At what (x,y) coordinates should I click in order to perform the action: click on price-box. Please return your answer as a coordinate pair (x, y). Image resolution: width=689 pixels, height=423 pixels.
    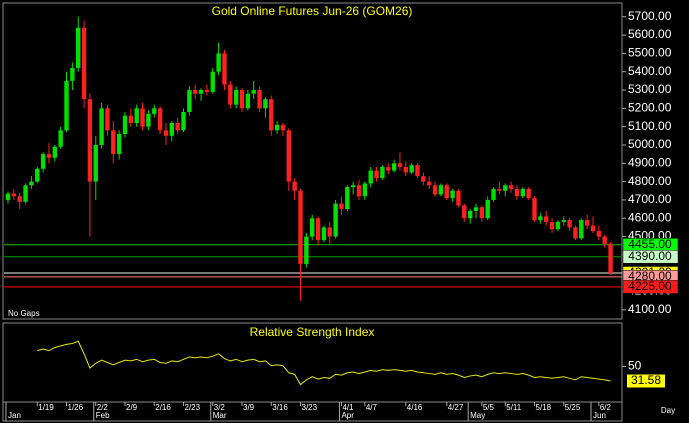
    Looking at the image, I should click on (650, 256).